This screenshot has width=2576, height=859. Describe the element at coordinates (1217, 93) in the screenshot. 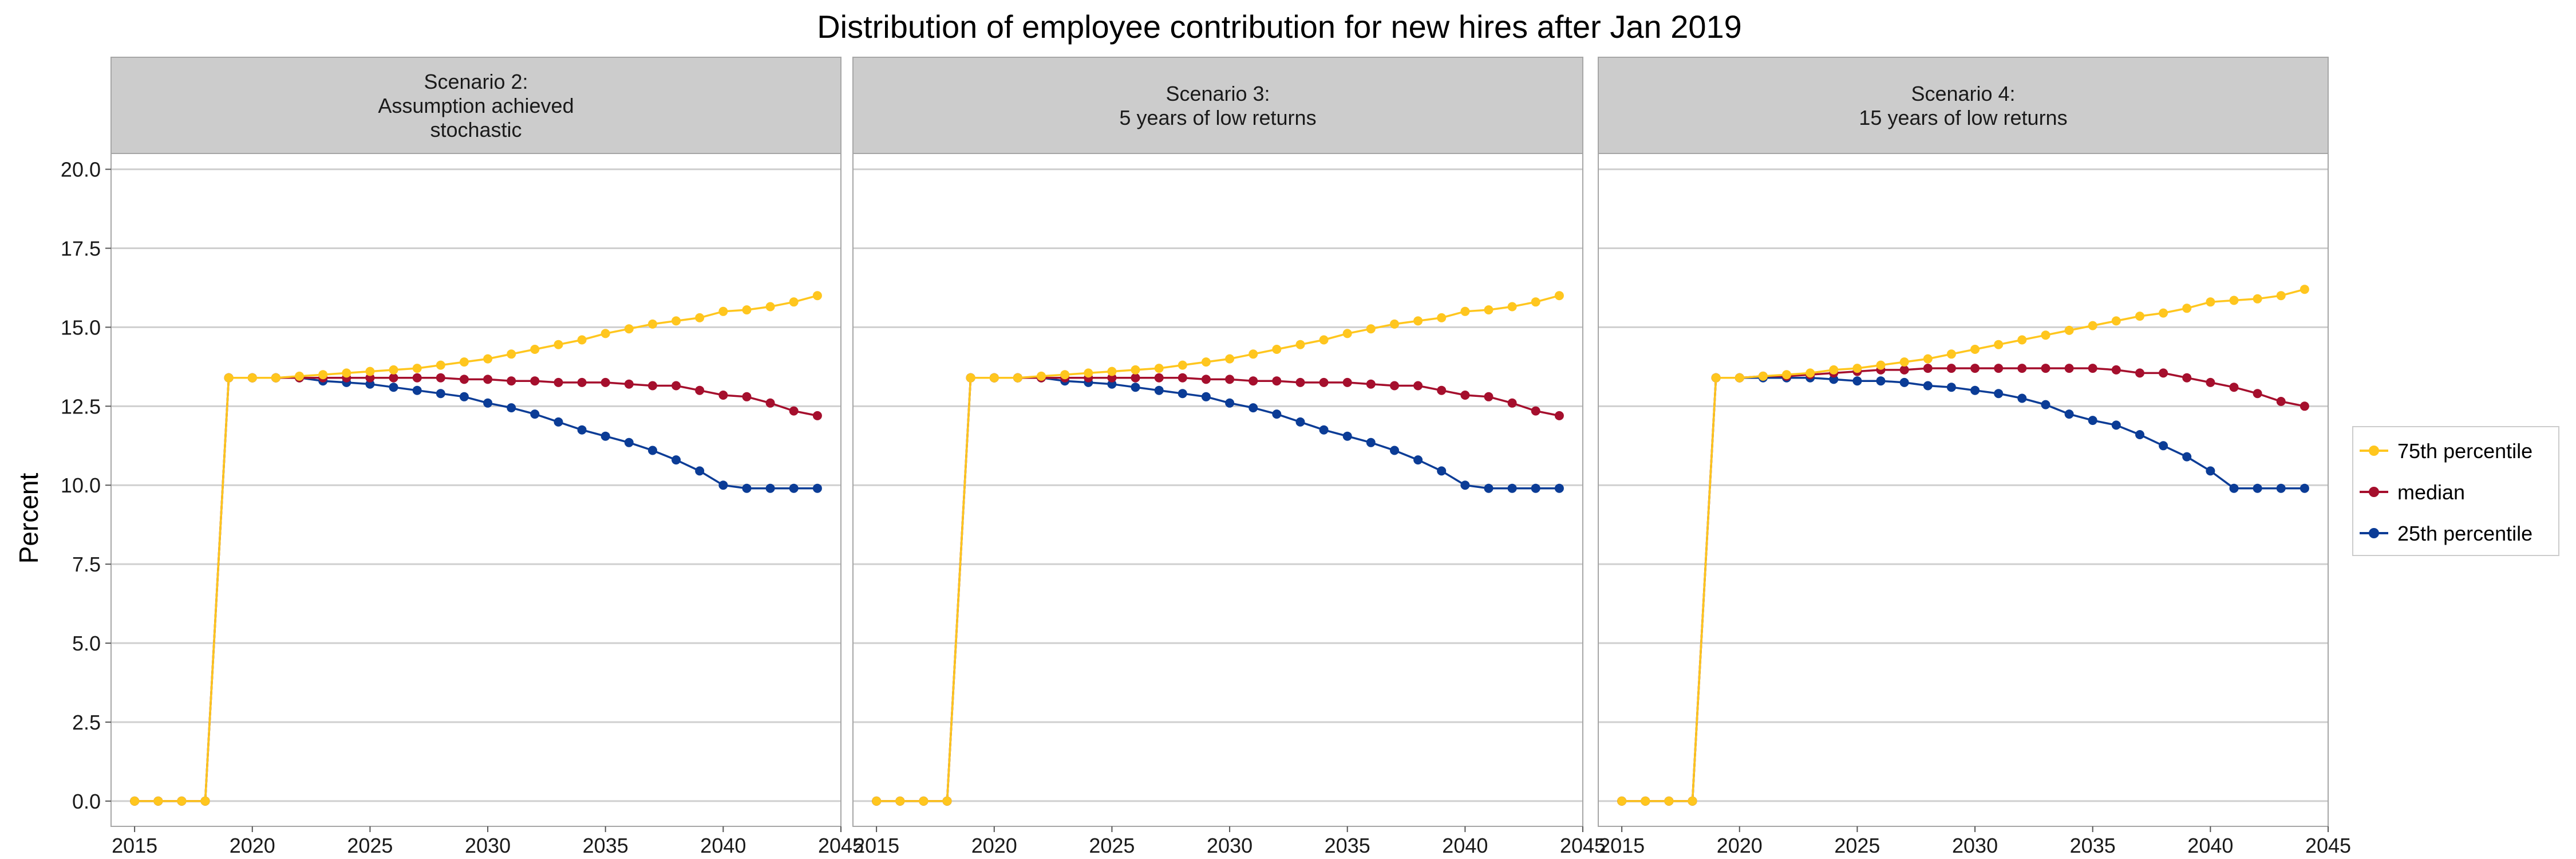

I see `panel-strip-label: Scenario 3:` at that location.